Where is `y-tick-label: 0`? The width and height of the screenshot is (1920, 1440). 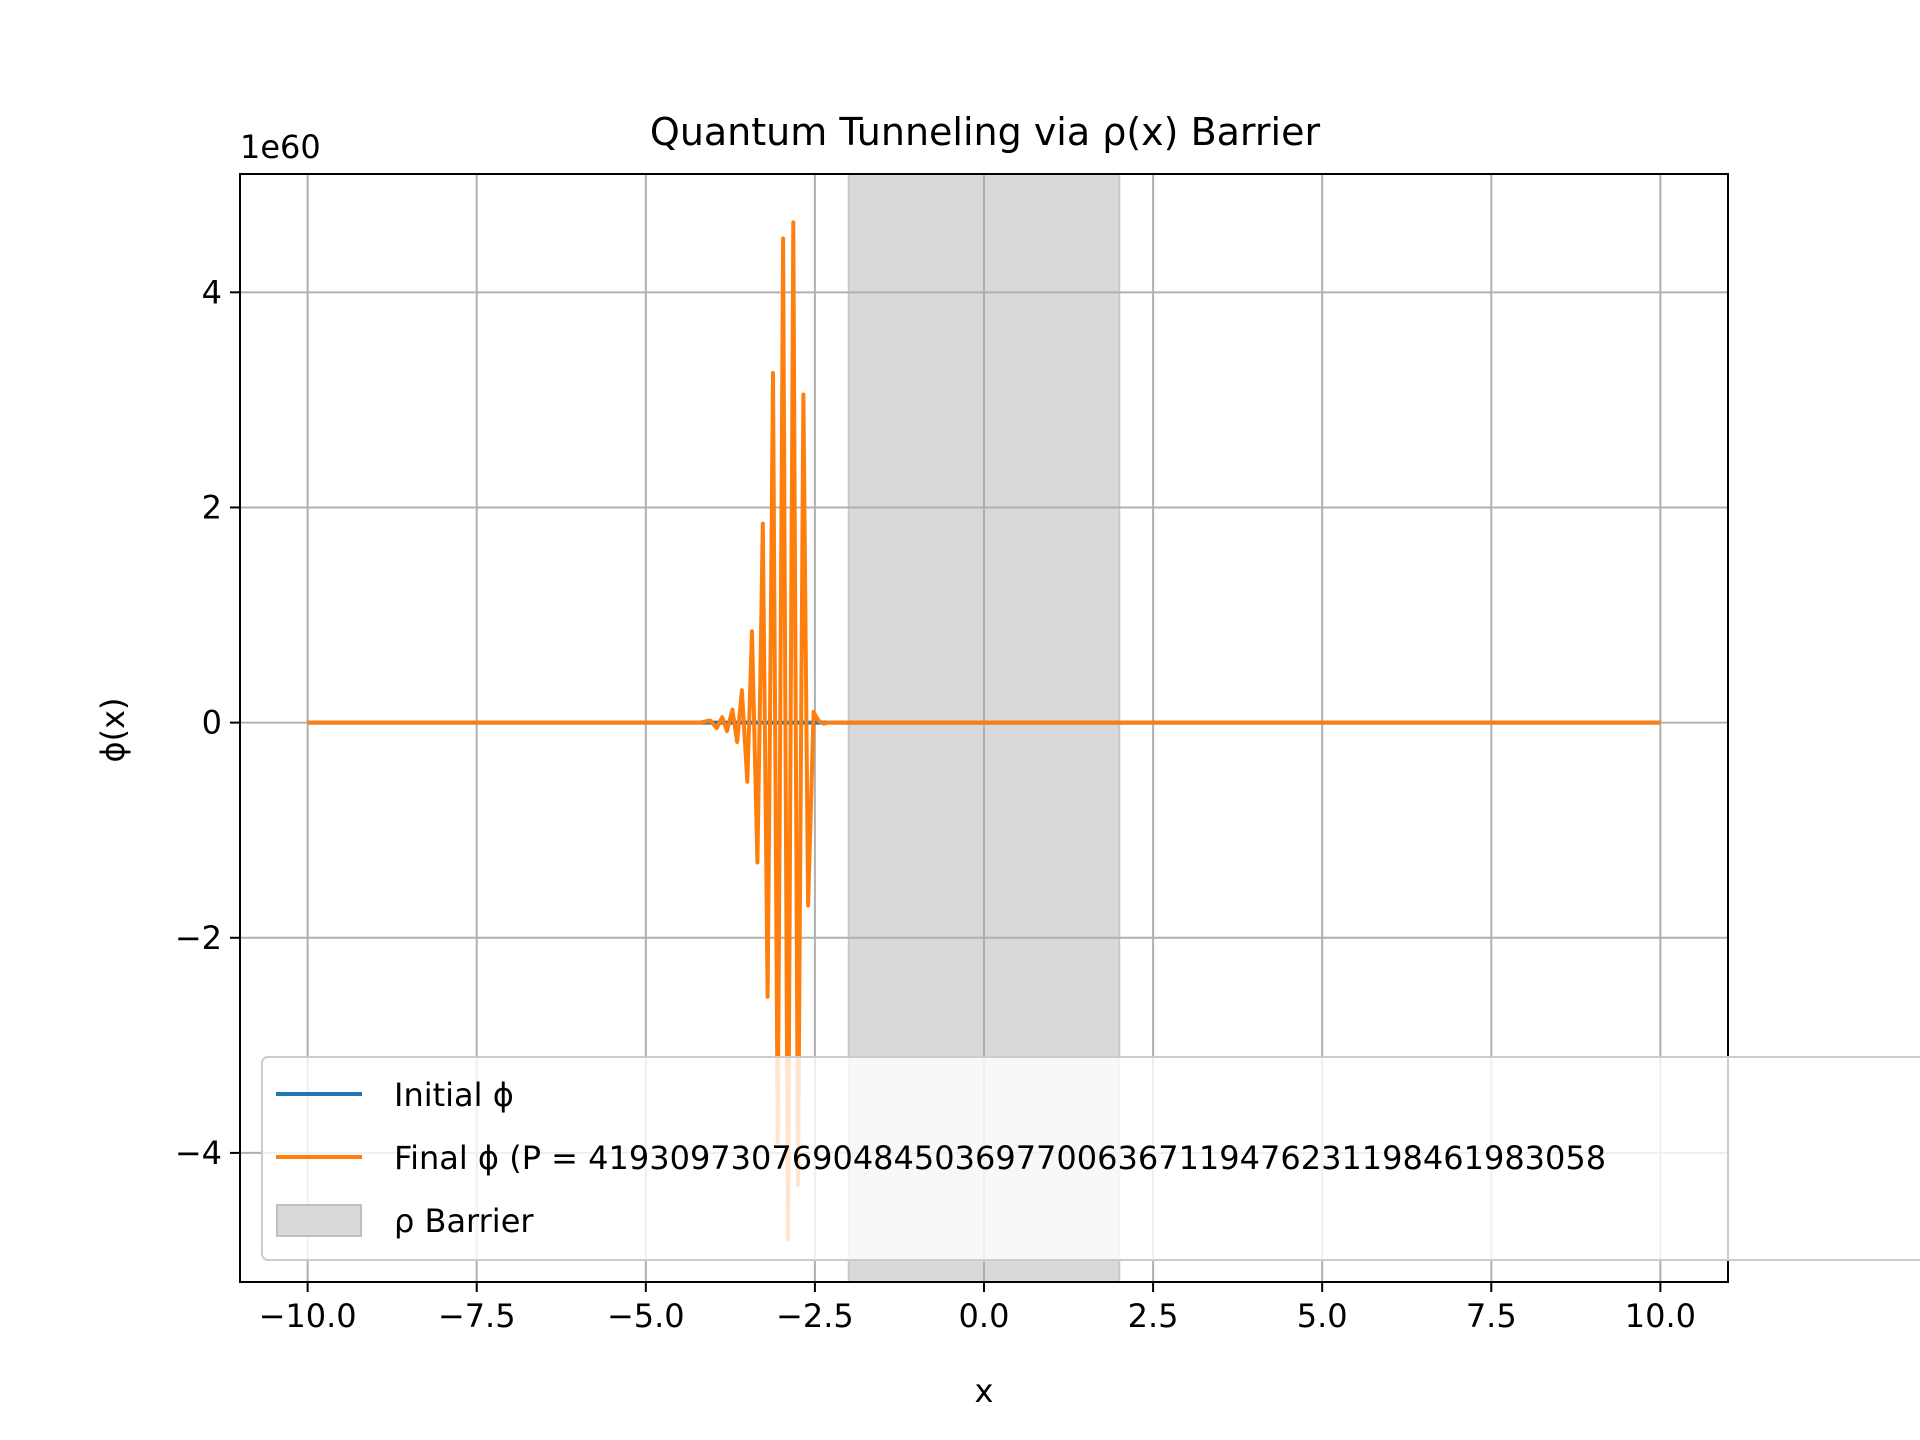 y-tick-label: 0 is located at coordinates (212, 723).